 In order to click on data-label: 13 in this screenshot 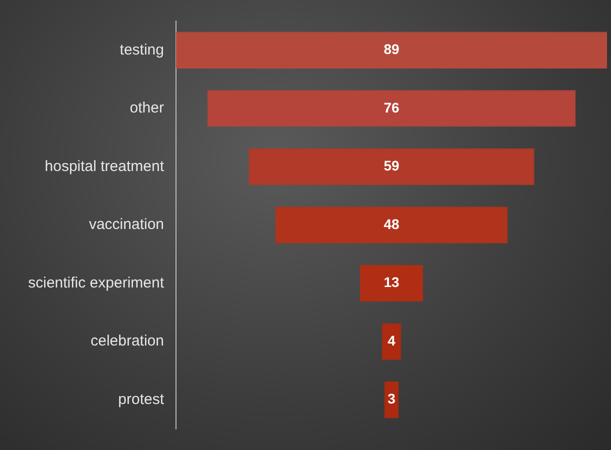, I will do `click(392, 282)`.